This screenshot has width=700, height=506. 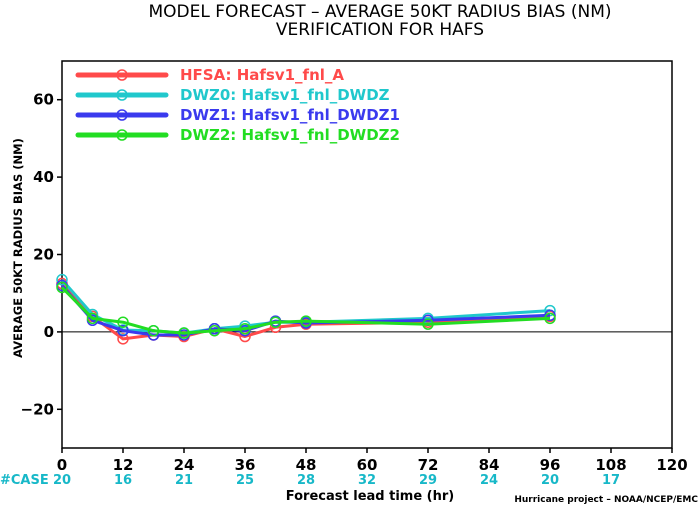 I want to click on x-tick-label: 96, so click(x=550, y=465).